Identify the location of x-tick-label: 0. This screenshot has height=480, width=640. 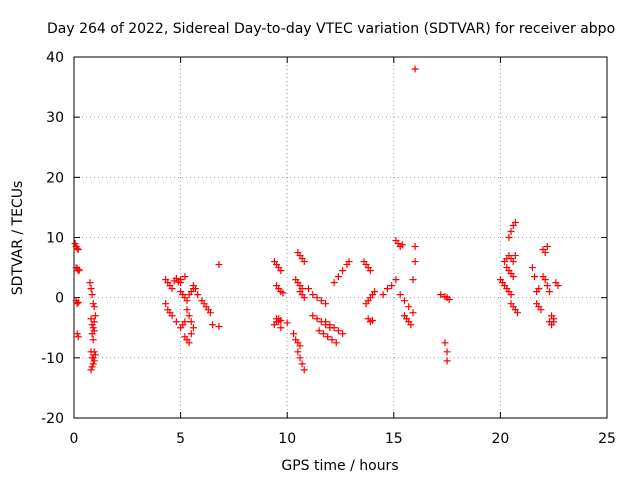
(74, 439).